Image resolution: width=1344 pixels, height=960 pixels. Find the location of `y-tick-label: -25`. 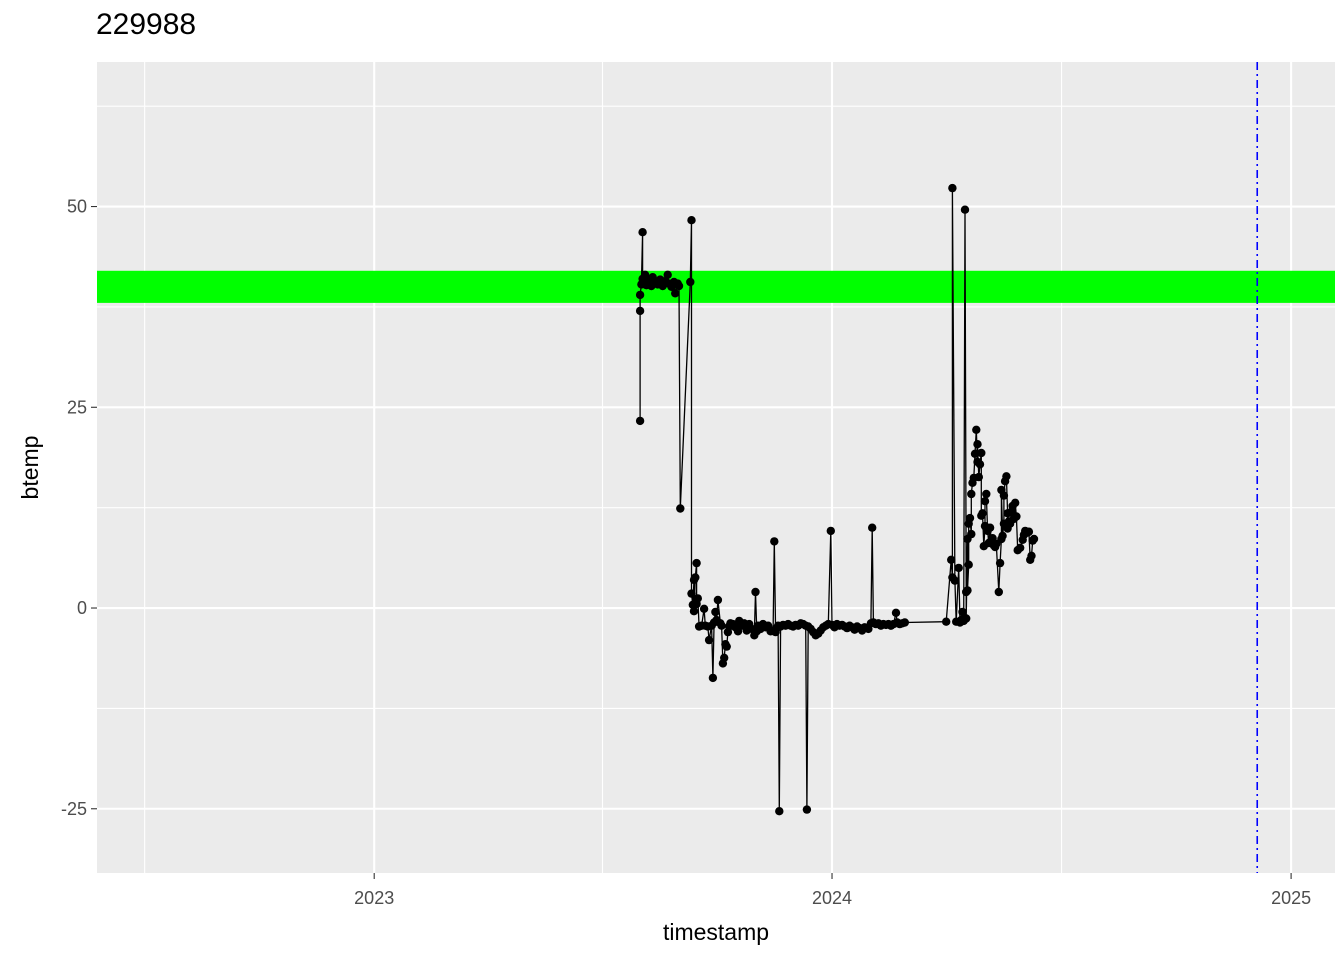

y-tick-label: -25 is located at coordinates (74, 809).